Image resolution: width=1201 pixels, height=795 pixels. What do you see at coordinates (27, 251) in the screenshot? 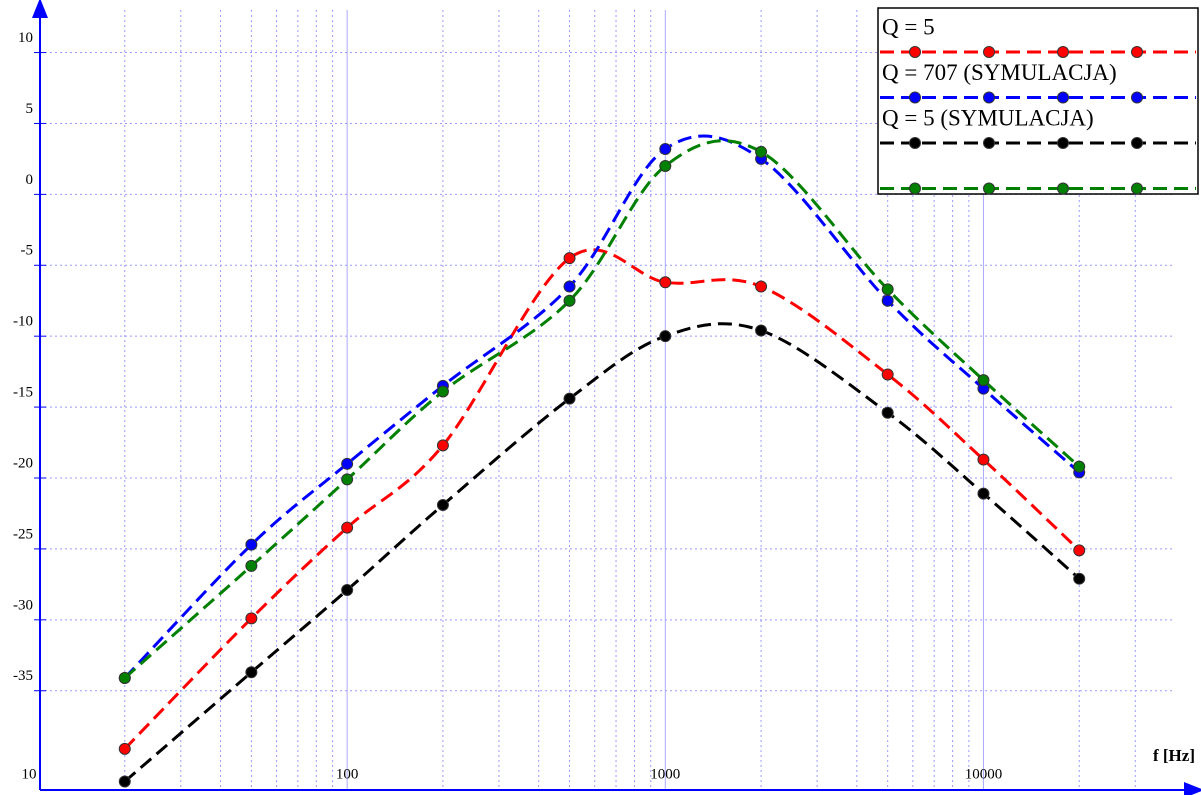
I see `y-tick-label: -5` at bounding box center [27, 251].